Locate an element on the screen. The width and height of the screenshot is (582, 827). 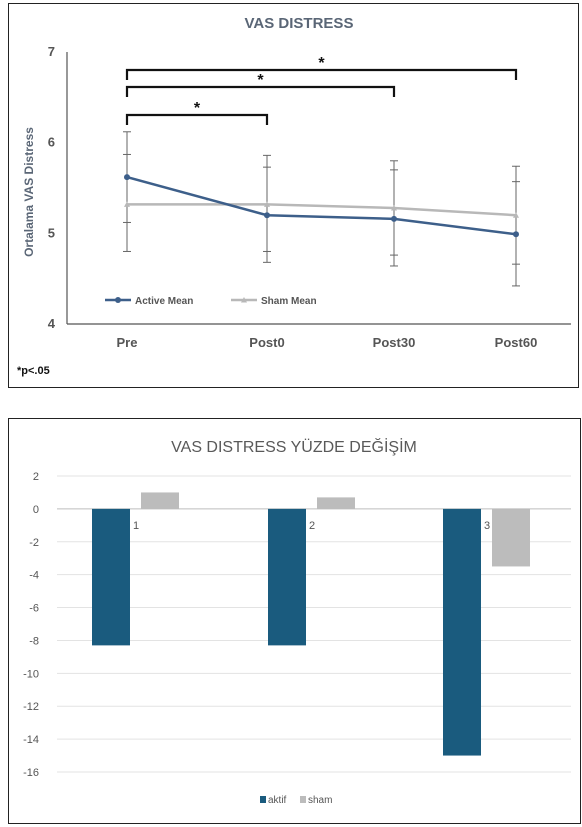
x-tick-label: Post0 is located at coordinates (266, 342).